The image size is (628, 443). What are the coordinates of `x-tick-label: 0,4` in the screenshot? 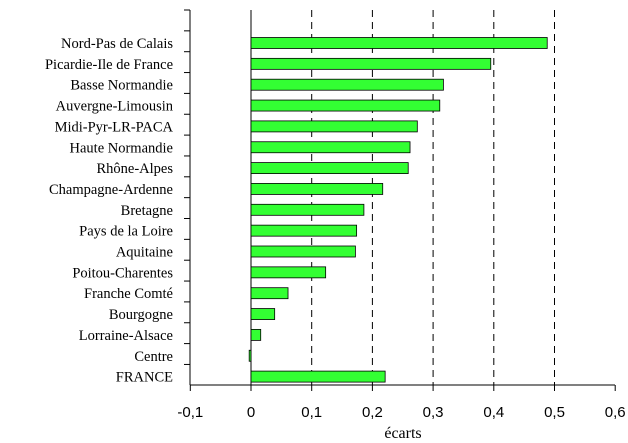 It's located at (493, 412).